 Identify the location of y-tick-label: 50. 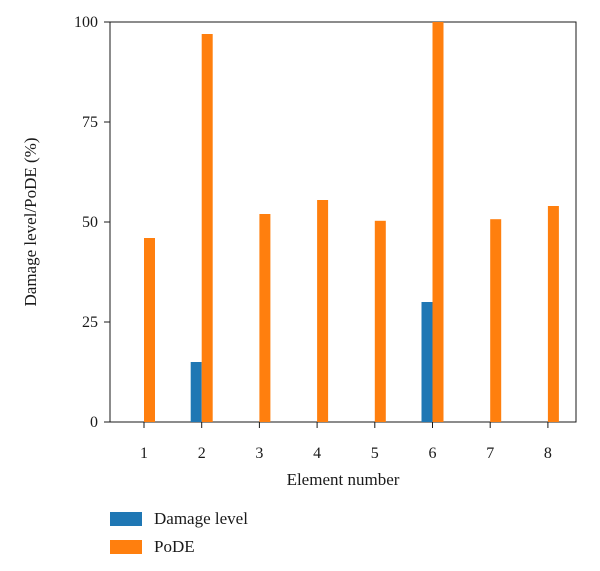
(90, 222).